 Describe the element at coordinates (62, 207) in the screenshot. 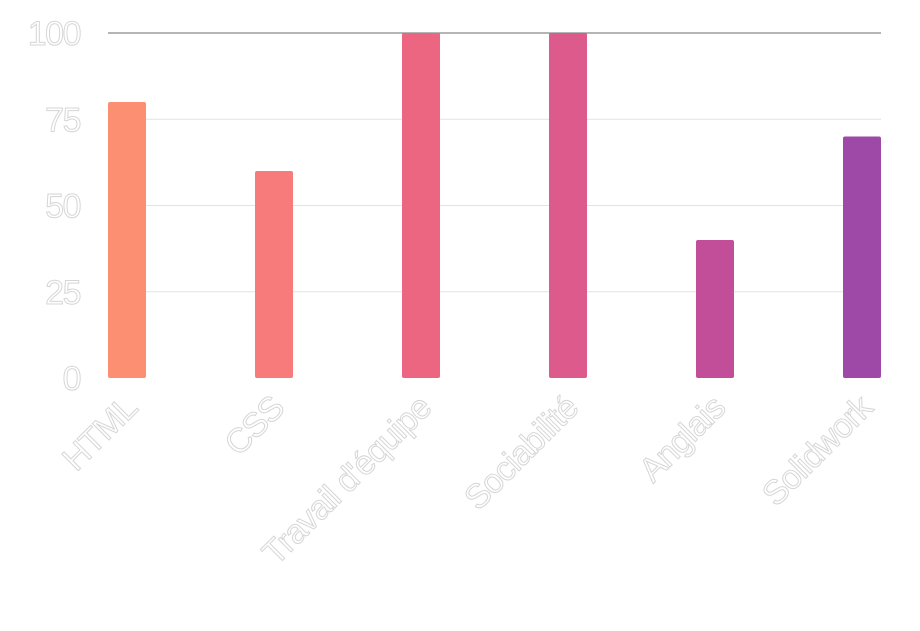

I see `y-tick-label: 50` at that location.